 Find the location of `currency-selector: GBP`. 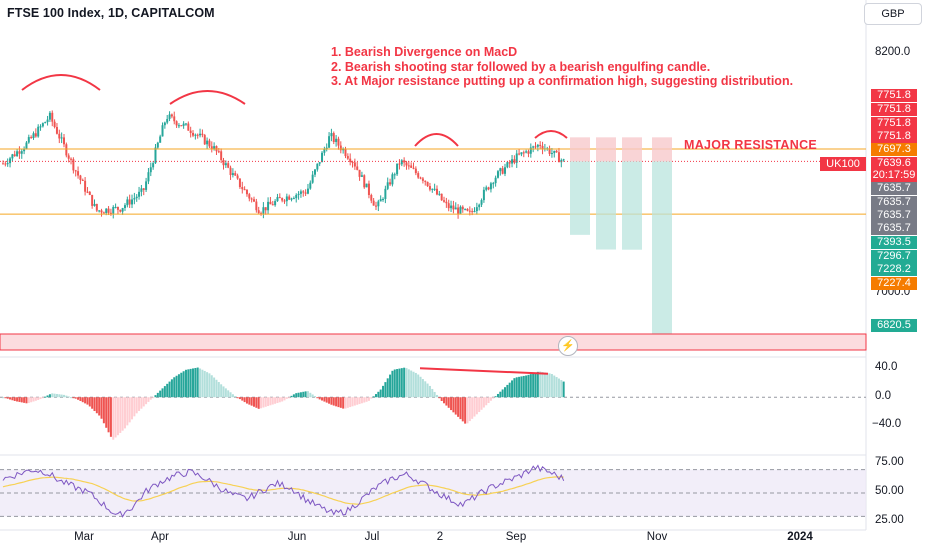

currency-selector: GBP is located at coordinates (893, 14).